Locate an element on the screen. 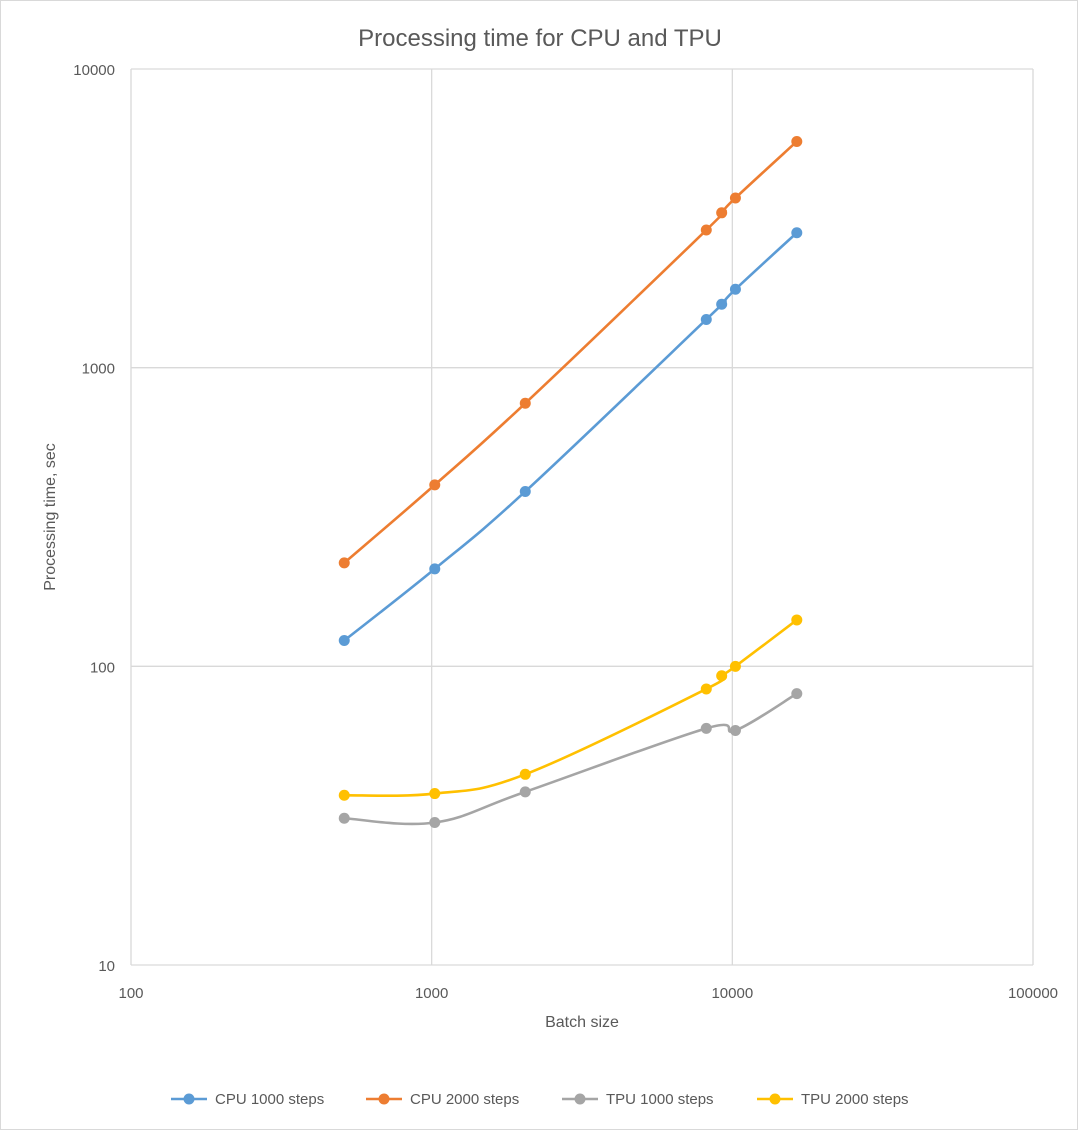 The image size is (1078, 1131). legend-label: CPU 1000 steps is located at coordinates (269, 1099).